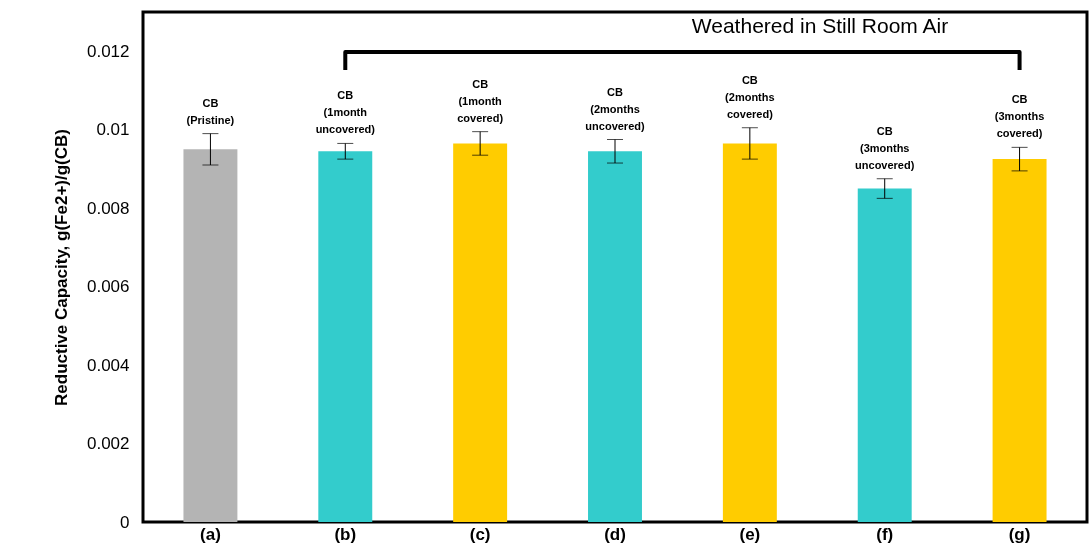 The width and height of the screenshot is (1089, 550). I want to click on annotation: CB (3months uncovered), so click(885, 147).